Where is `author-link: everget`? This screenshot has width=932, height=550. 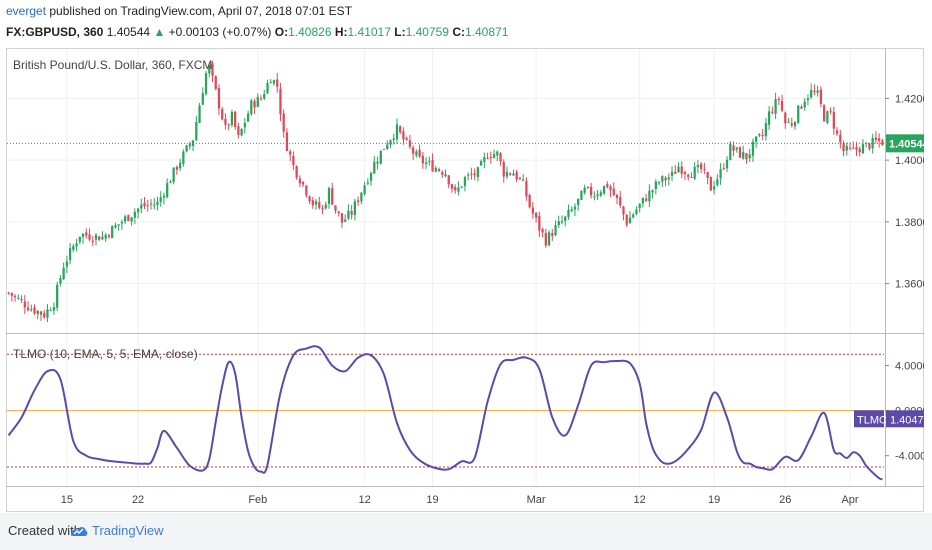
author-link: everget is located at coordinates (26, 11).